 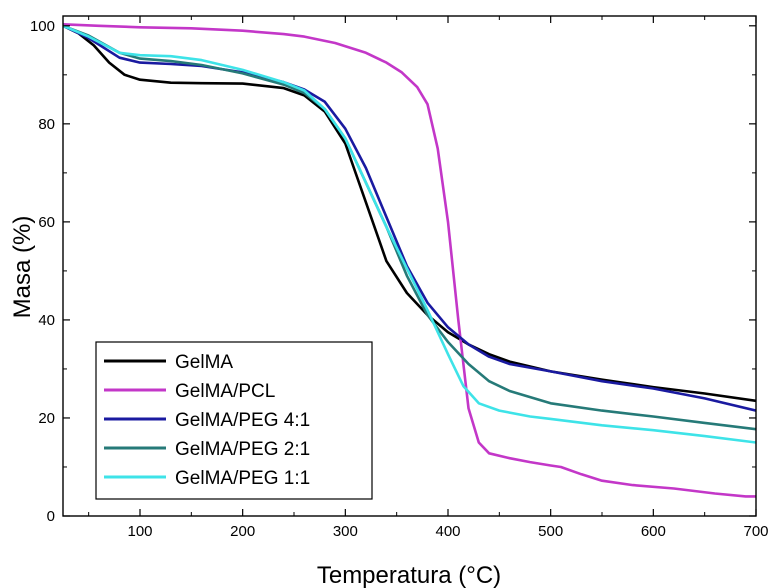 What do you see at coordinates (447, 531) in the screenshot?
I see `x-tick-label: 400` at bounding box center [447, 531].